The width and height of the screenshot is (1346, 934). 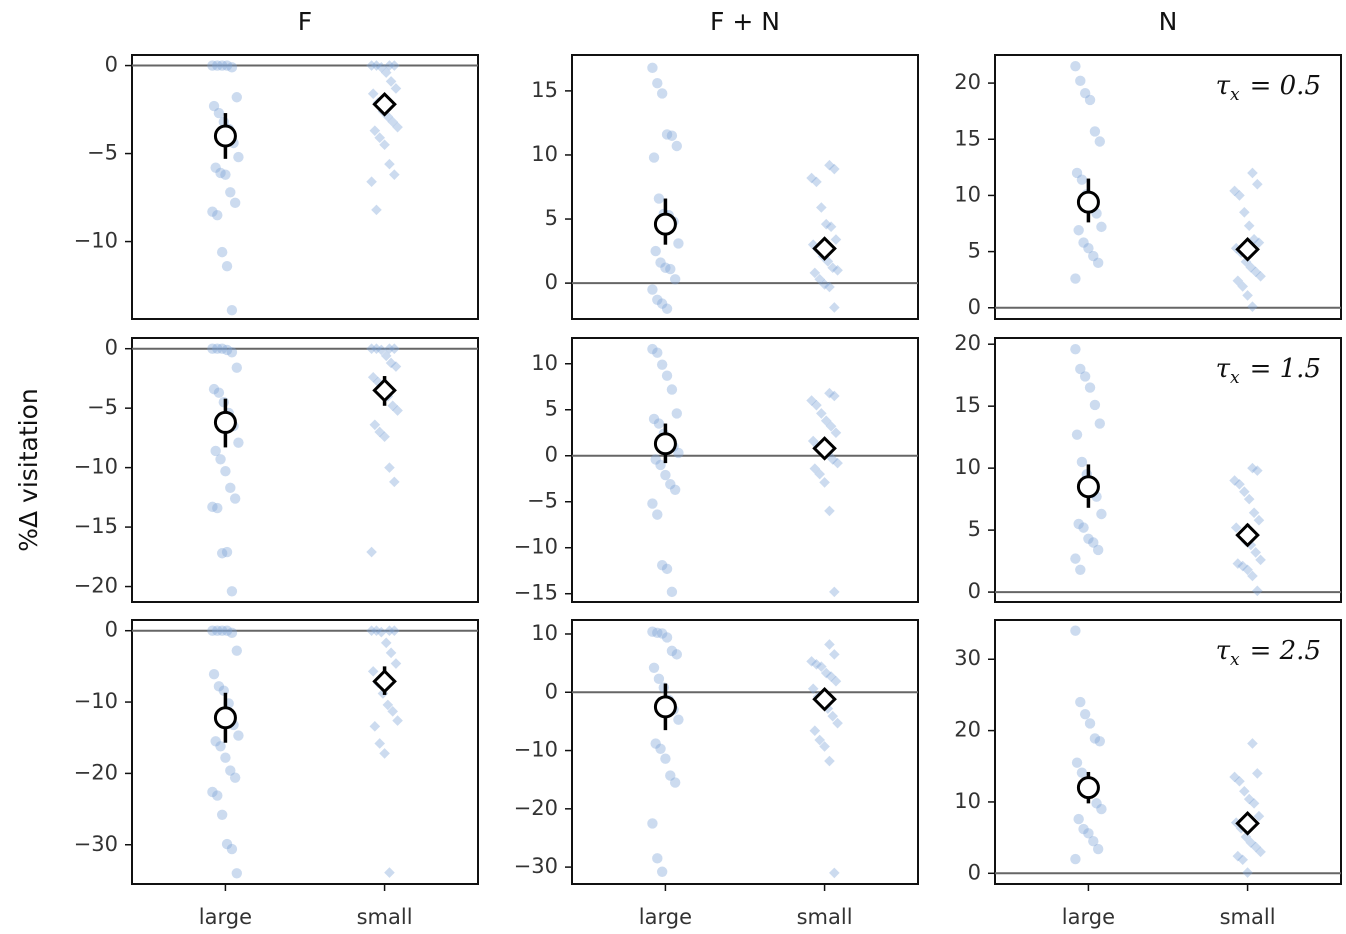 I want to click on y-tick-label: 10, so click(x=967, y=467).